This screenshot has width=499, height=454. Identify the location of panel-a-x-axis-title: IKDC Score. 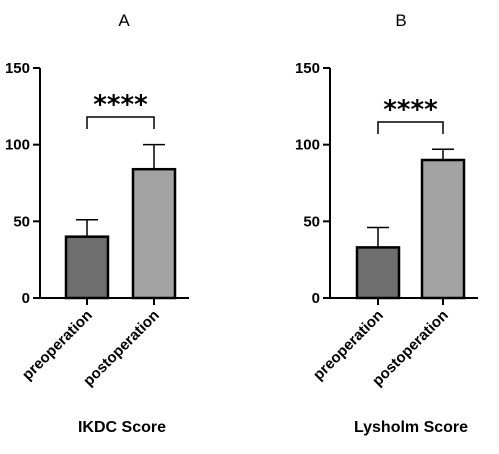
(122, 427).